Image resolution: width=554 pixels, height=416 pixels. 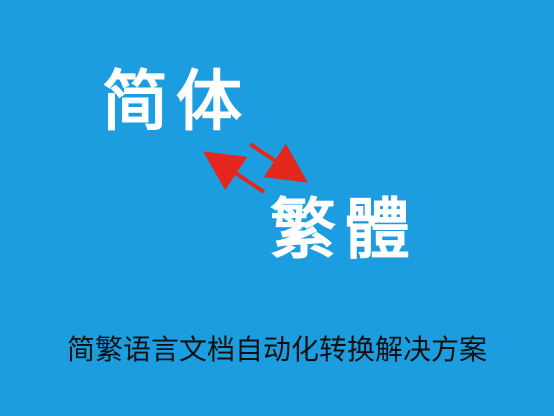 What do you see at coordinates (344, 229) in the screenshot?
I see `traditional-chinese-label: 繁體` at bounding box center [344, 229].